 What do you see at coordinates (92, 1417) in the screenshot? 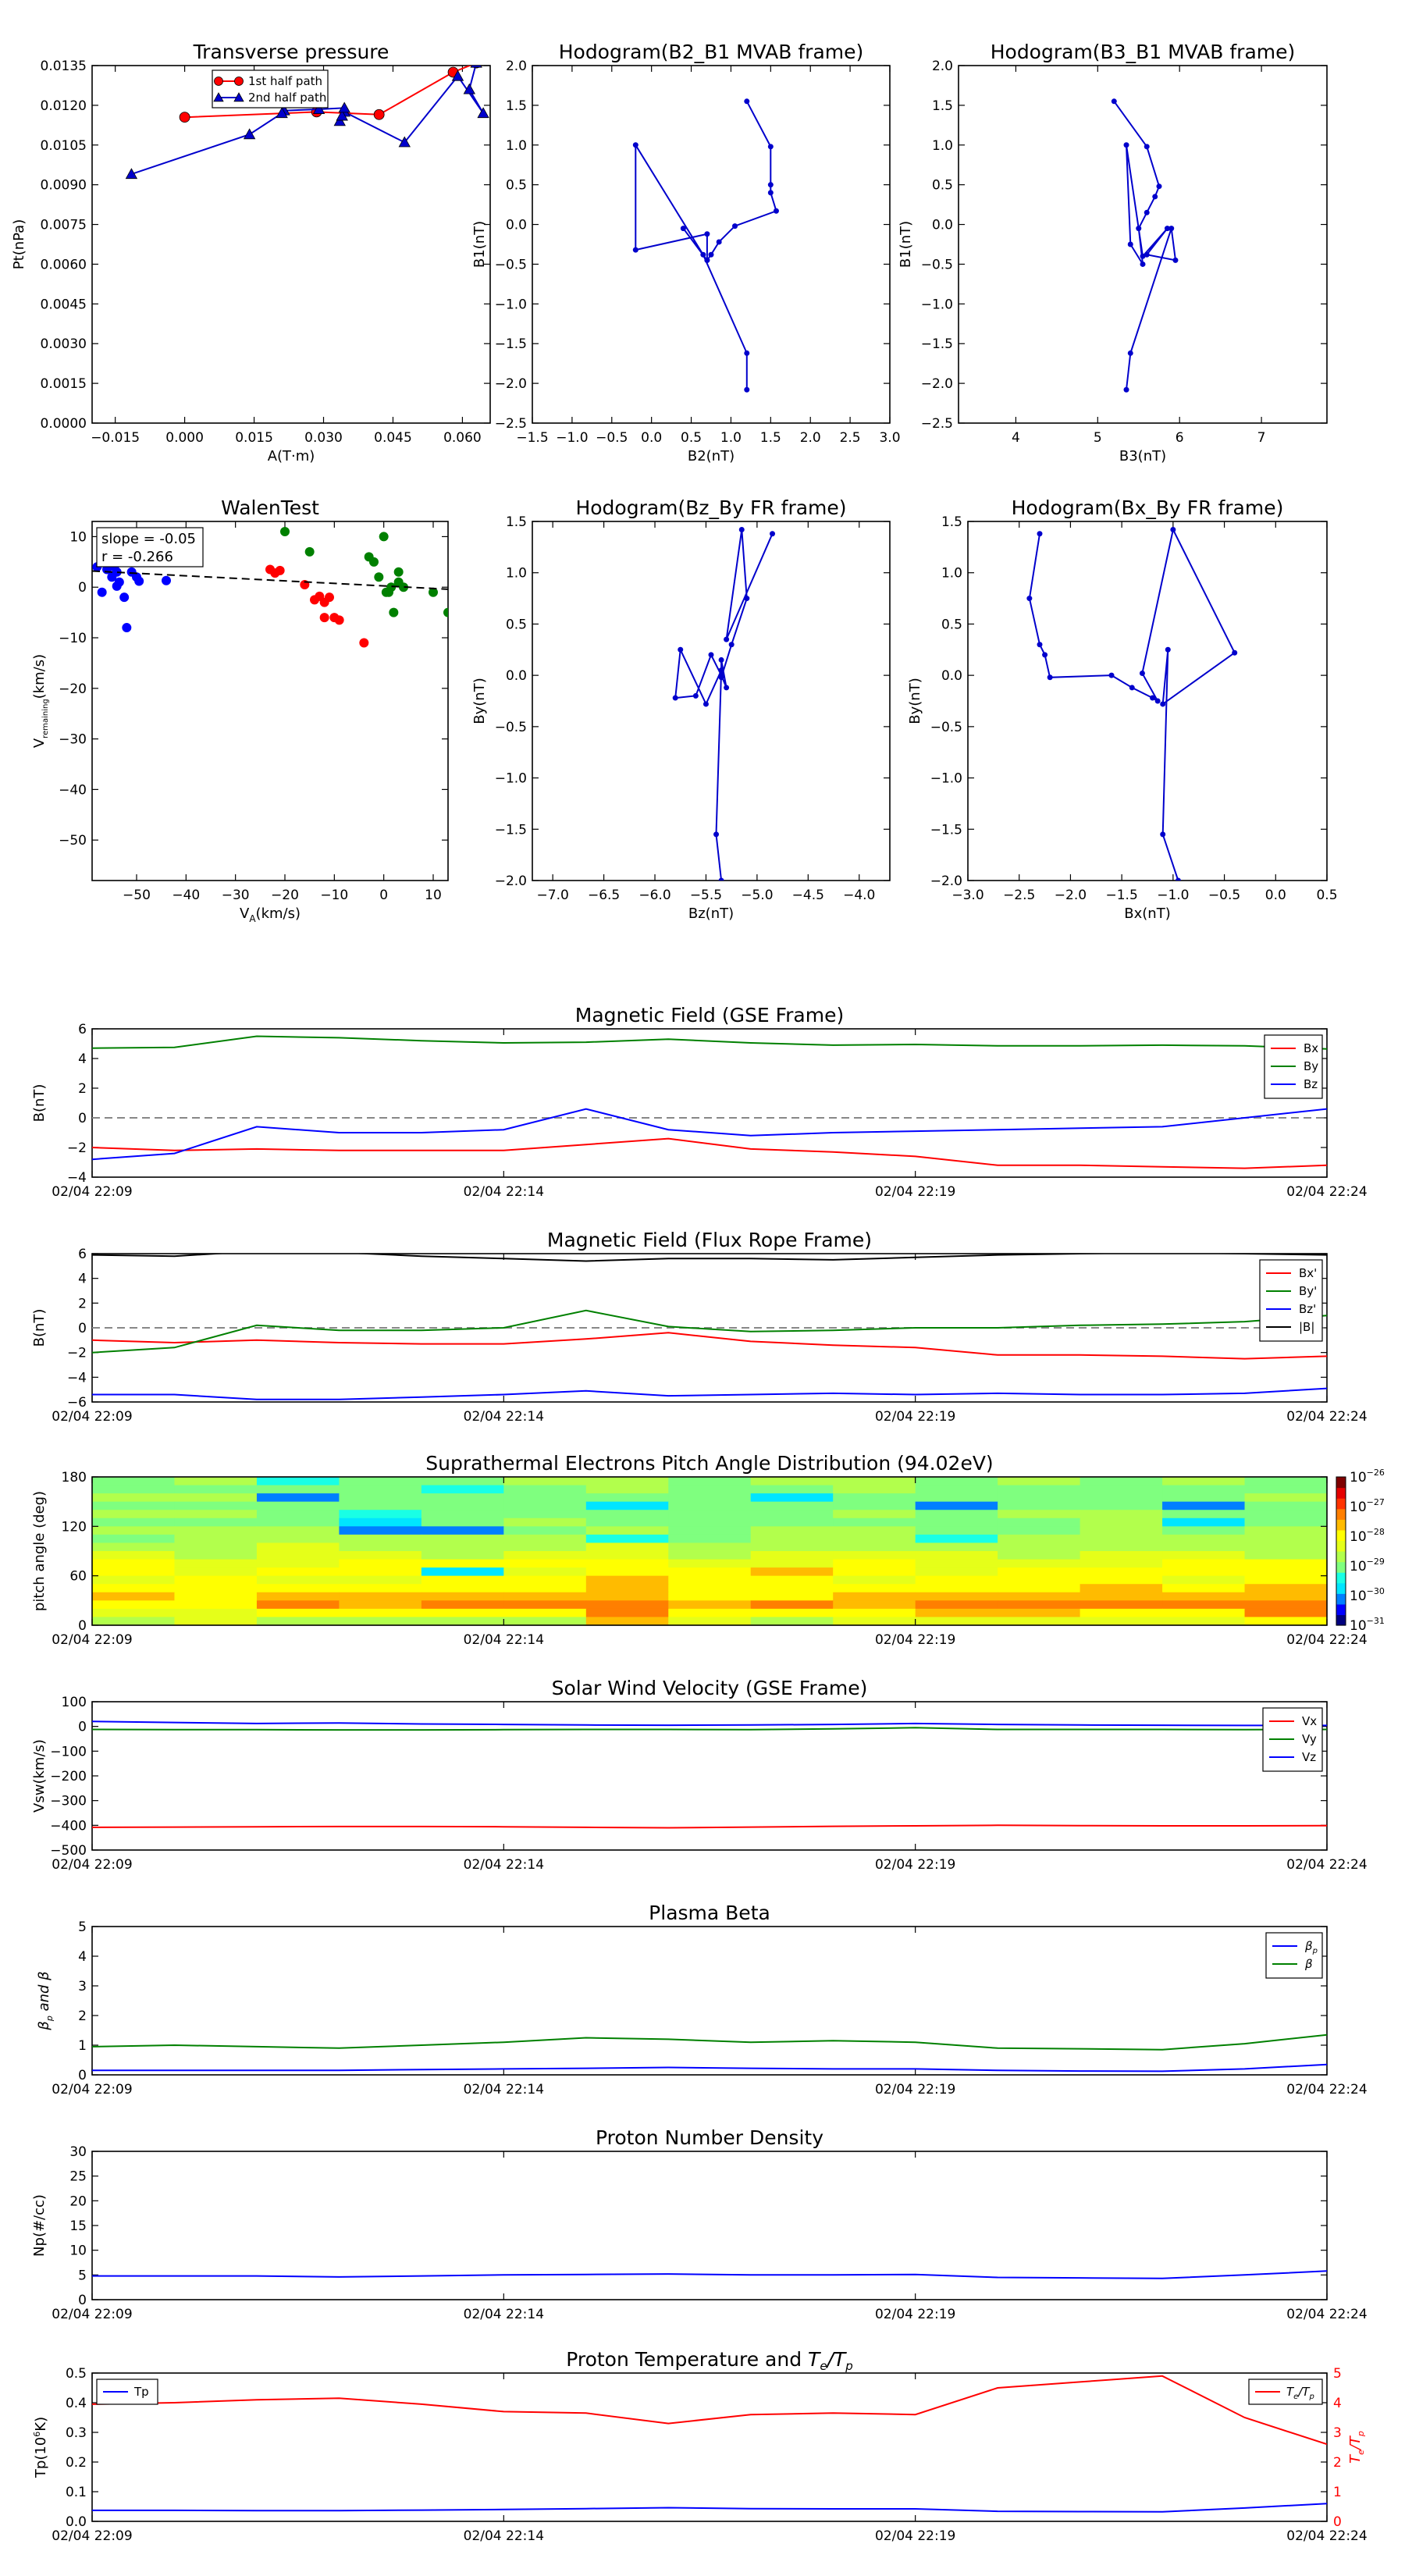
I see `x-tick-label: 02/04 22:09` at bounding box center [92, 1417].